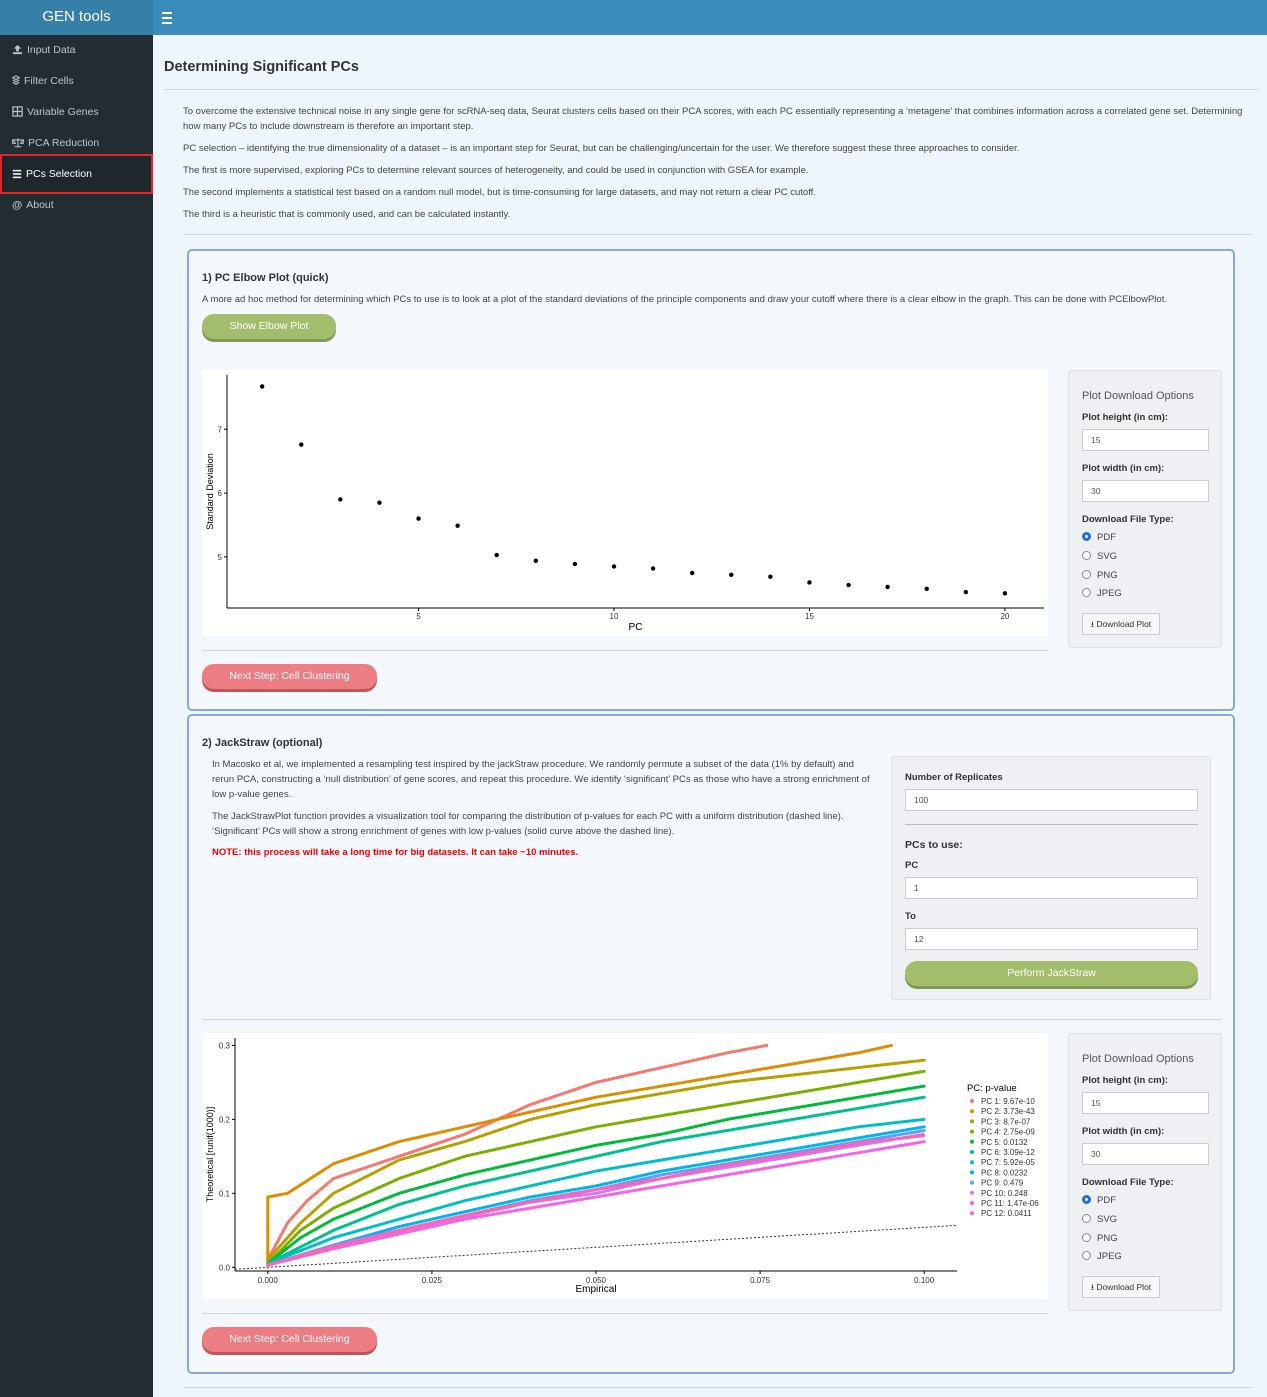 Image resolution: width=1267 pixels, height=1397 pixels. What do you see at coordinates (1008, 1111) in the screenshot?
I see `legend-entry: PC 2: 3.73e-43` at bounding box center [1008, 1111].